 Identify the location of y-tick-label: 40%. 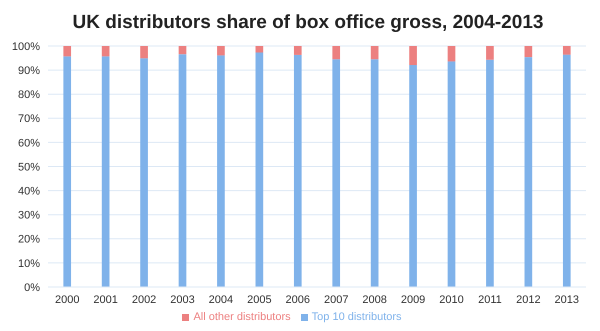
(29, 192).